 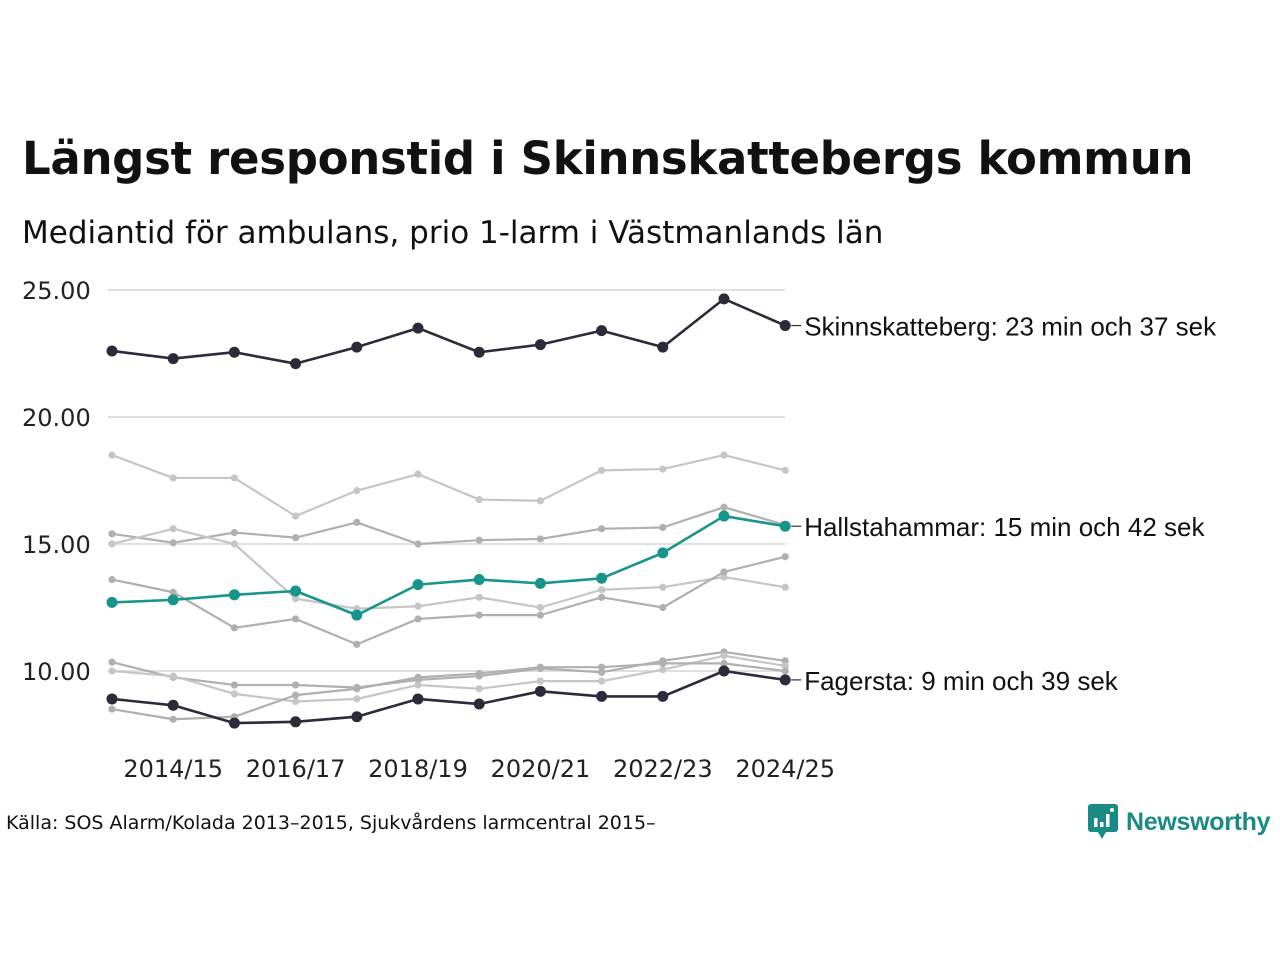 I want to click on series-label-hallstahammar: Hallstahammar: 15 min och 42 sek, so click(x=1004, y=527).